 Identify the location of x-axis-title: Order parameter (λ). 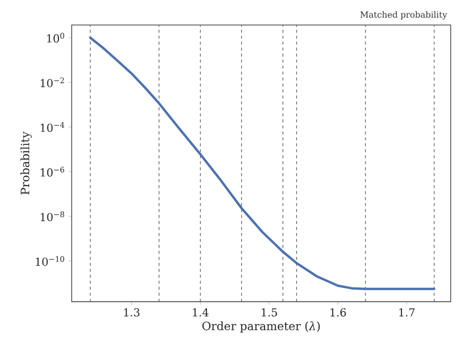
(261, 326).